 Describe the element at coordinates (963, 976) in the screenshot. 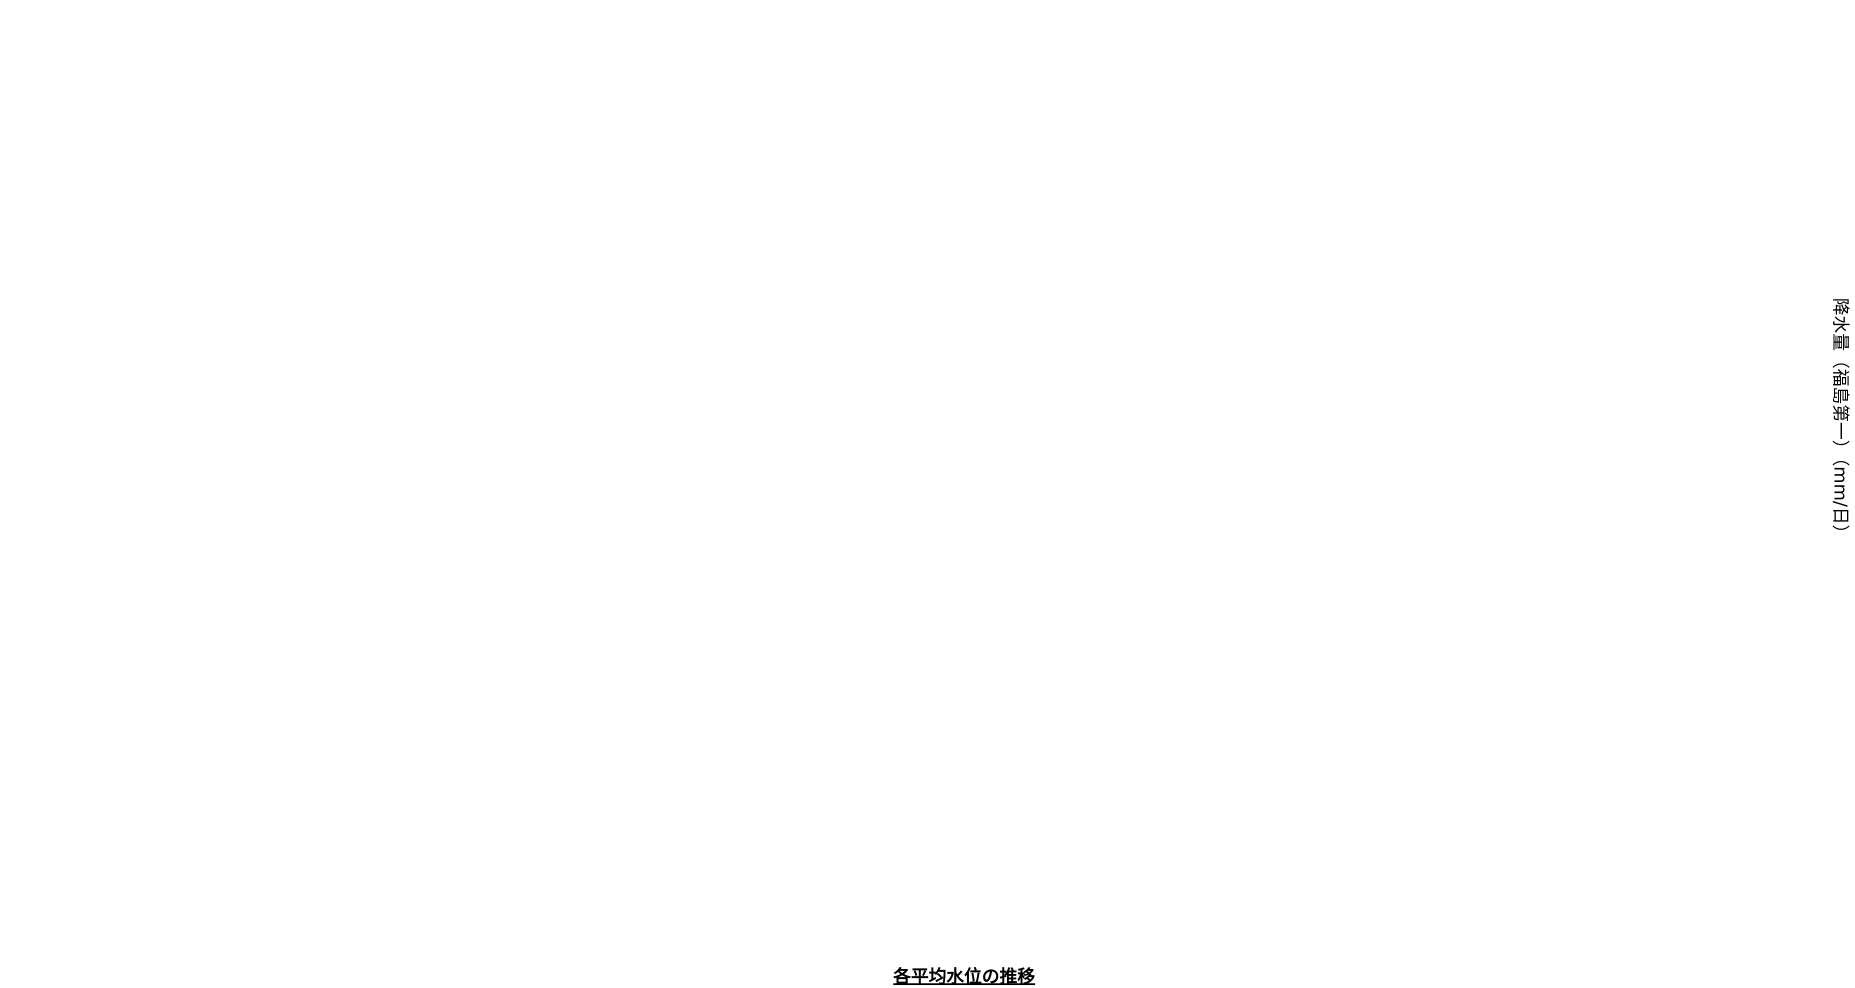

I see `chart-title: 各平均水位の推移` at that location.